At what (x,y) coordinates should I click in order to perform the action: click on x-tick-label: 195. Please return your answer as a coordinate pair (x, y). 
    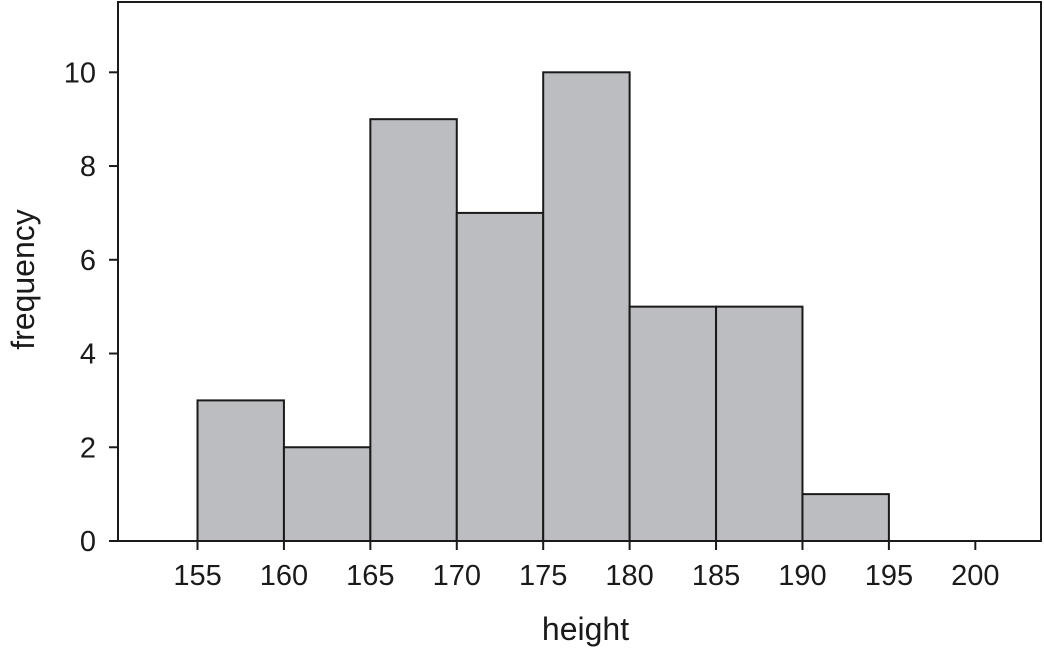
    Looking at the image, I should click on (889, 576).